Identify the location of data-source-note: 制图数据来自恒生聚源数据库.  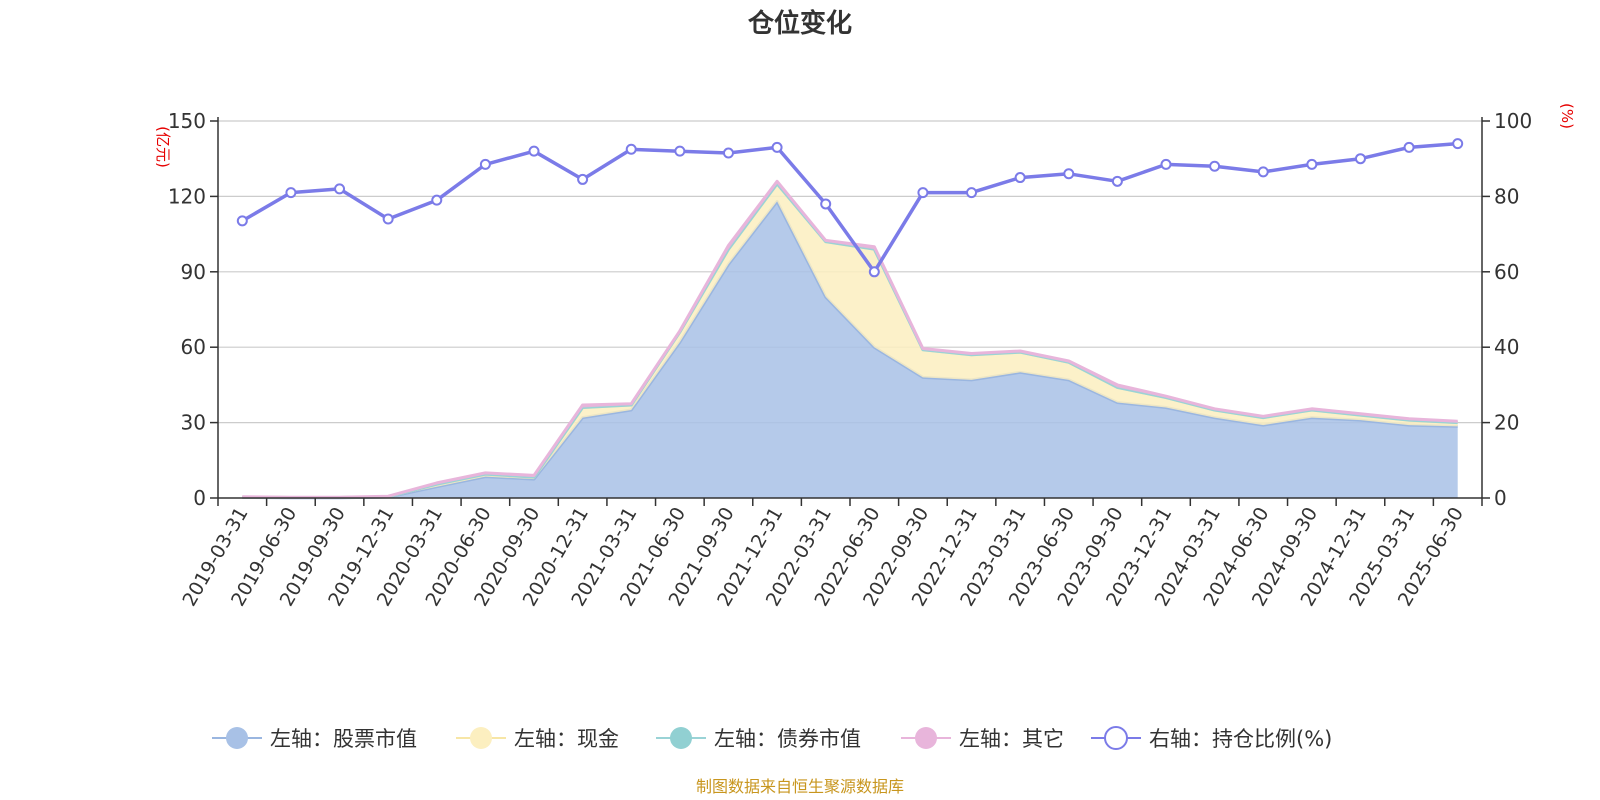
(800, 786).